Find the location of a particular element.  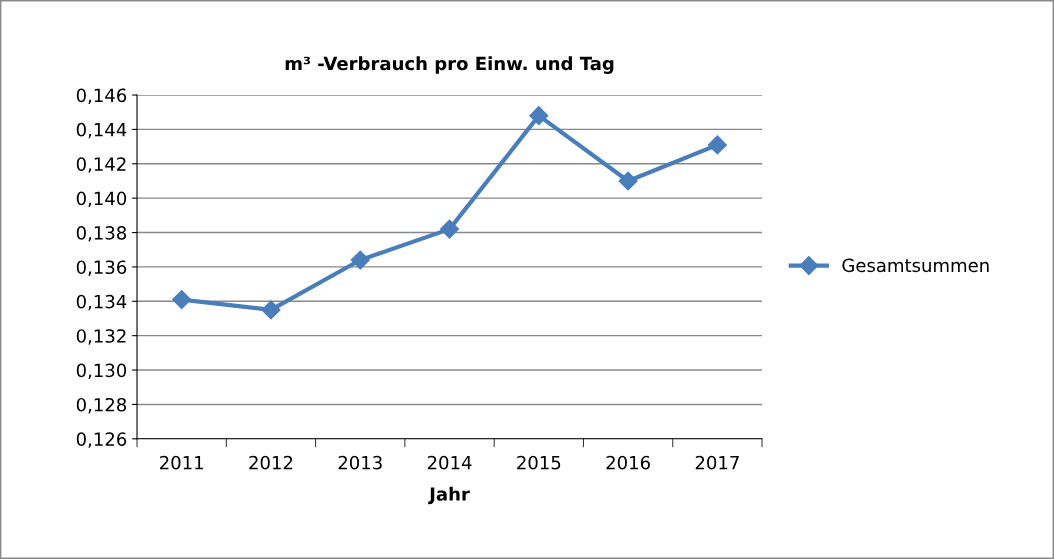

y-tick-label: 0,136 is located at coordinates (101, 268).